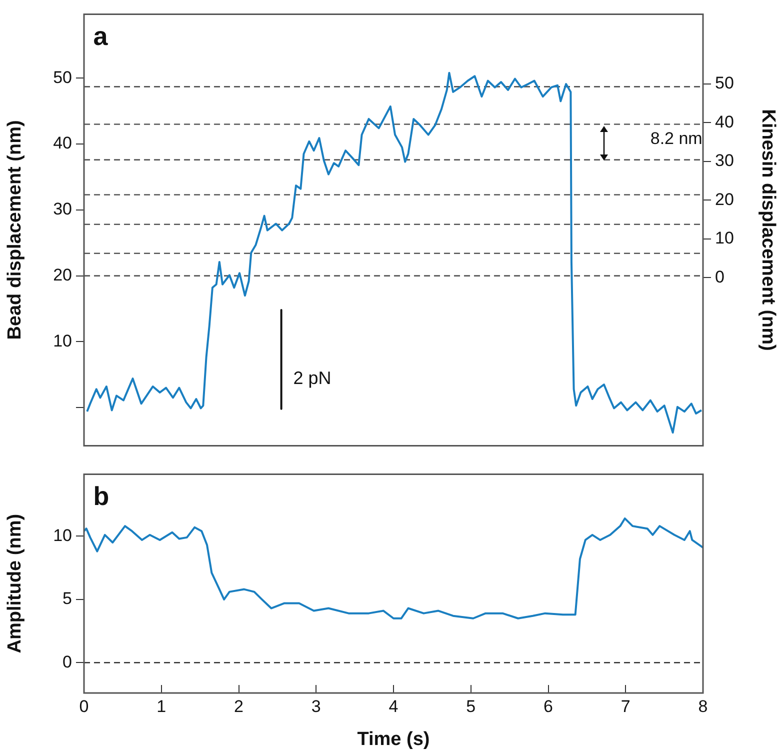  Describe the element at coordinates (101, 496) in the screenshot. I see `annotation: b` at that location.